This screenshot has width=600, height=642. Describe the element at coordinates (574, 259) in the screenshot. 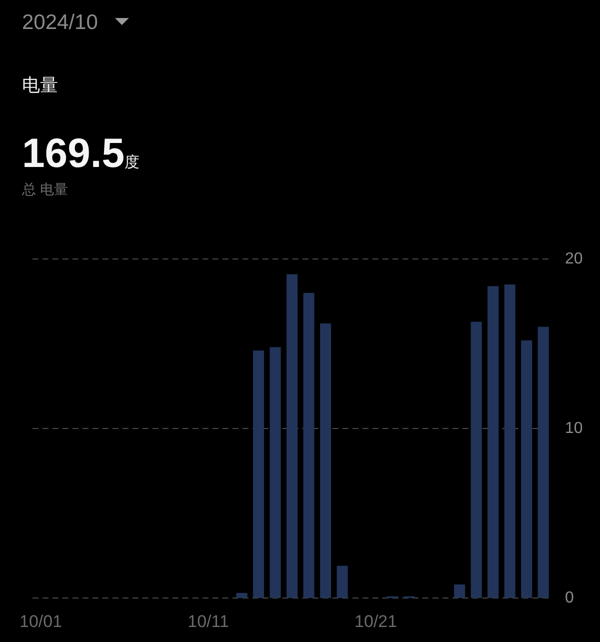

I see `y-tick-label: 20` at that location.